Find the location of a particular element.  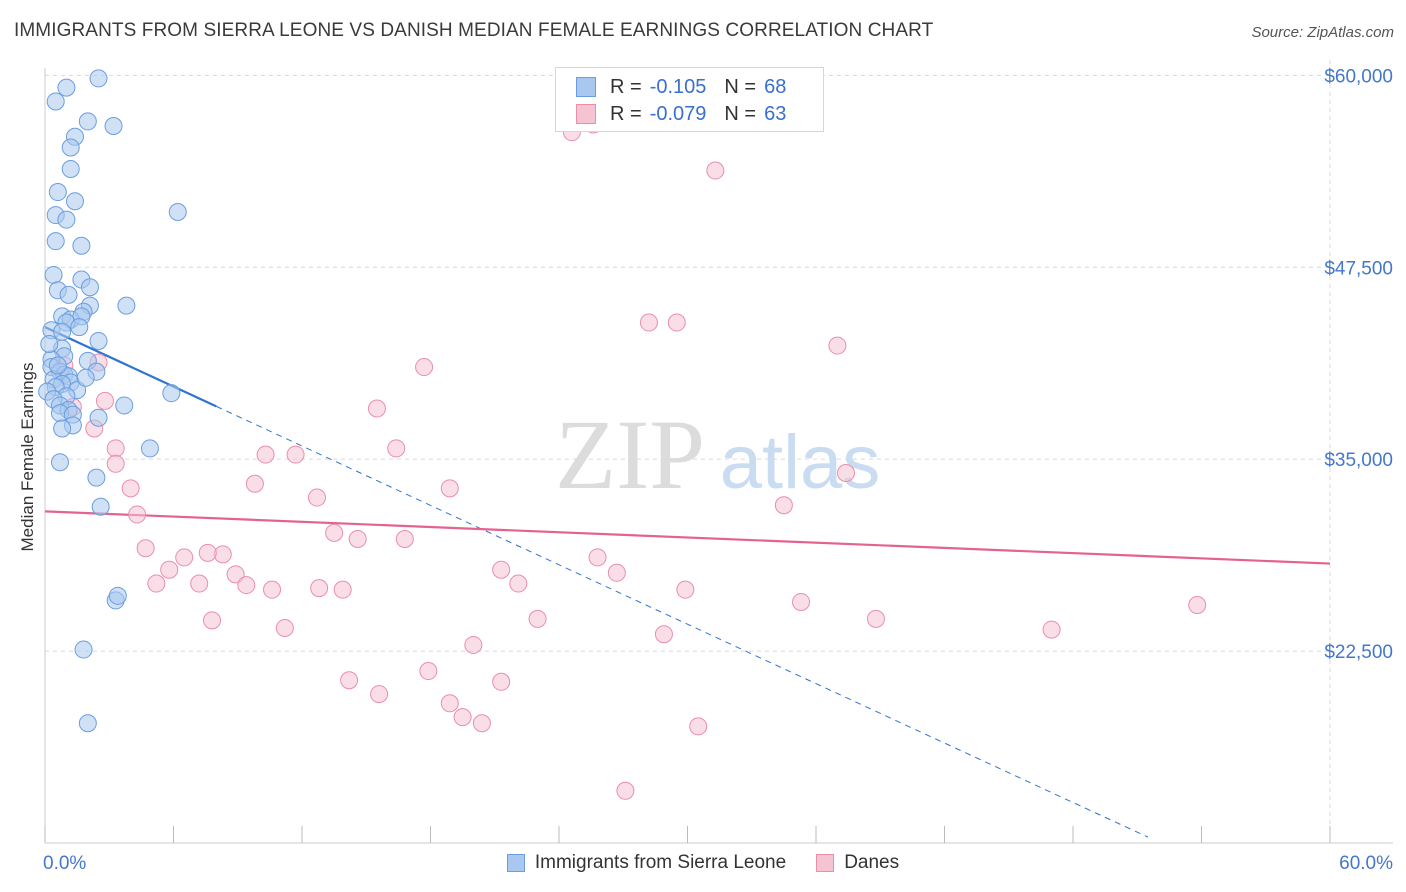

trend-line-danes is located at coordinates (687, 537).